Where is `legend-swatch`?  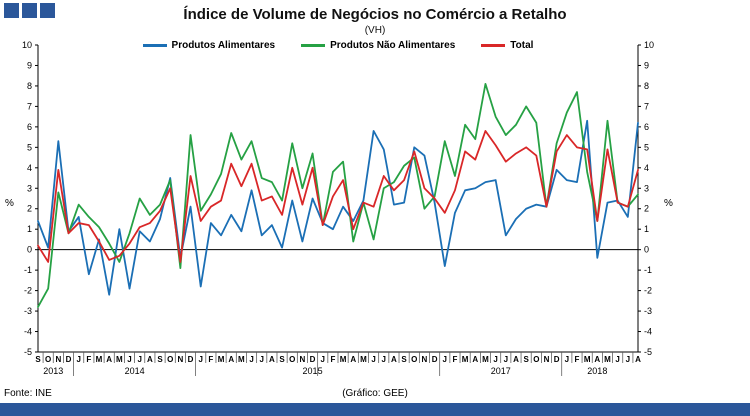 legend-swatch is located at coordinates (493, 45).